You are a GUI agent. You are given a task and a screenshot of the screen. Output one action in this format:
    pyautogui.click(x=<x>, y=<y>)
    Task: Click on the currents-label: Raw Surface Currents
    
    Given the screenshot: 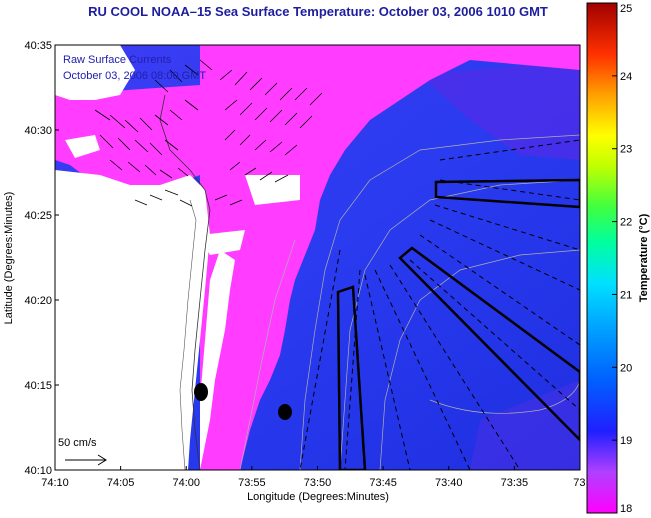 What is the action you would take?
    pyautogui.click(x=117, y=60)
    